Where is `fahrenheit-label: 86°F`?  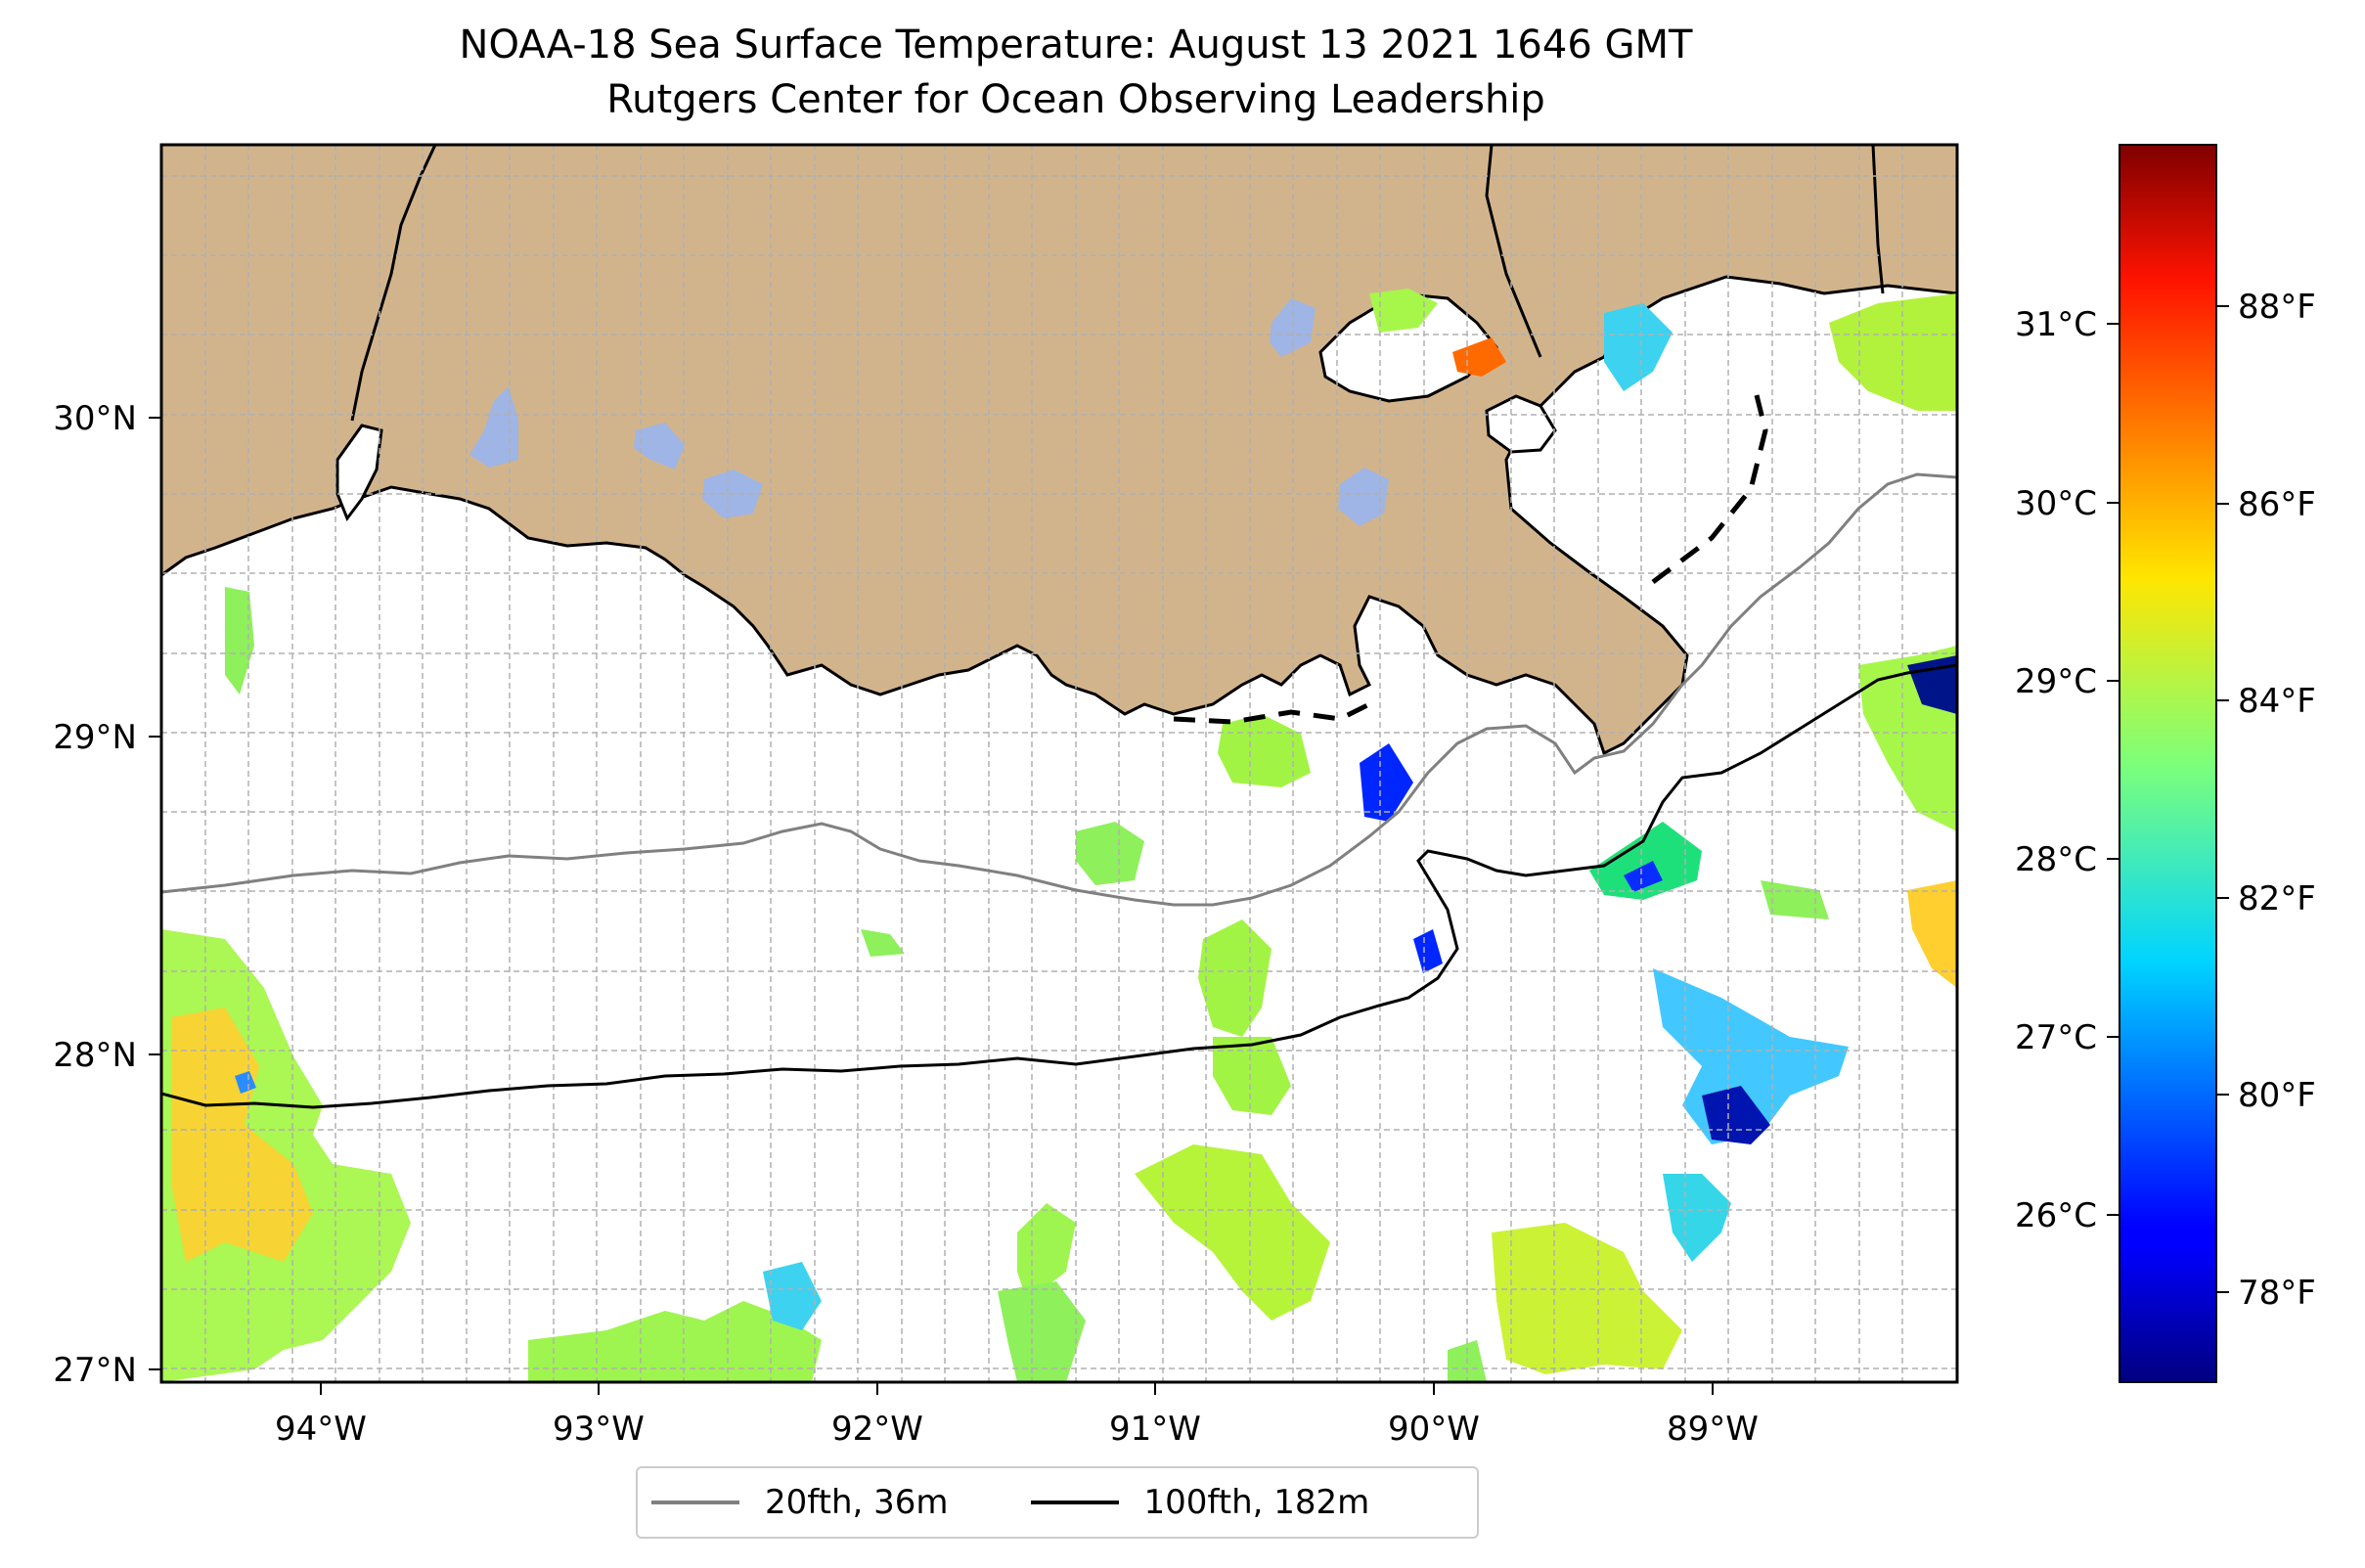
fahrenheit-label: 86°F is located at coordinates (2277, 505).